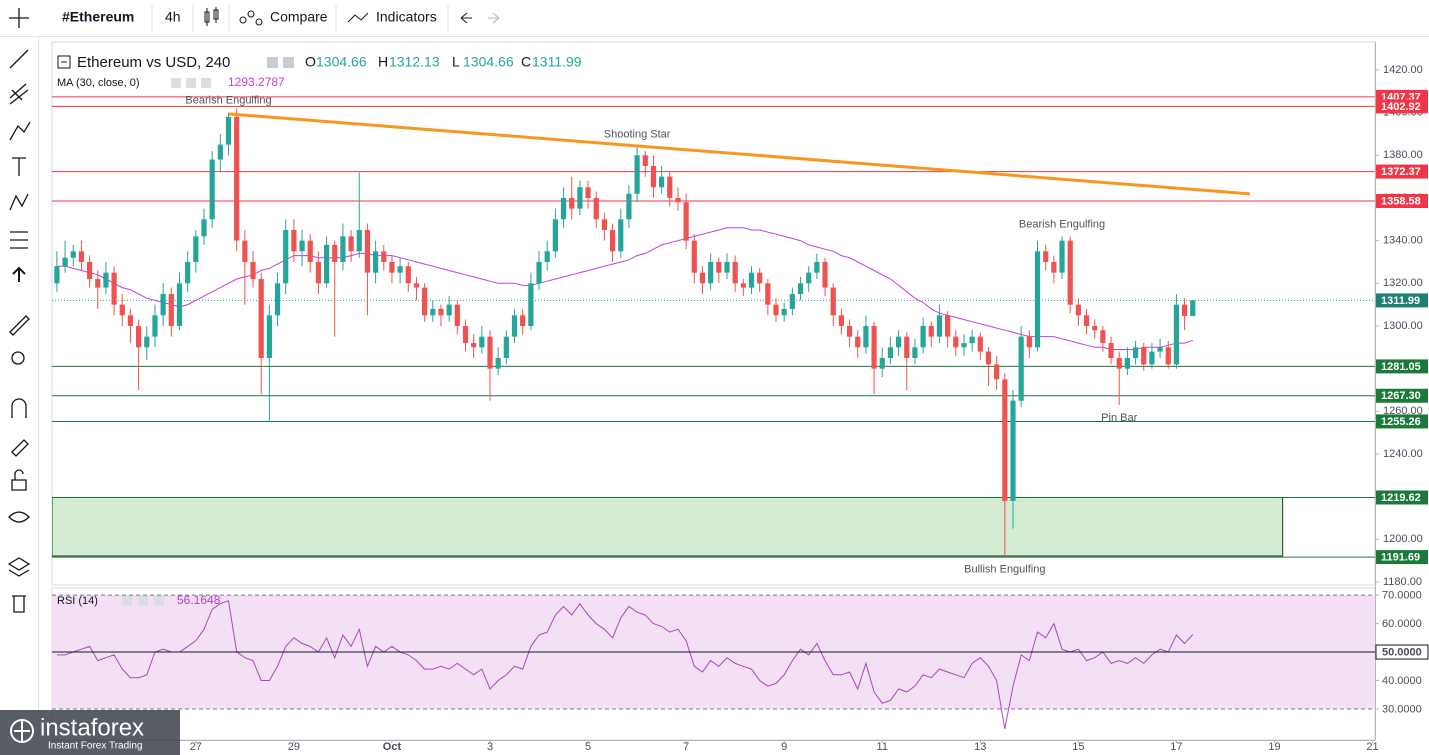 This screenshot has width=1429, height=755. What do you see at coordinates (1403, 326) in the screenshot?
I see `y-tick-label: 1300.00` at bounding box center [1403, 326].